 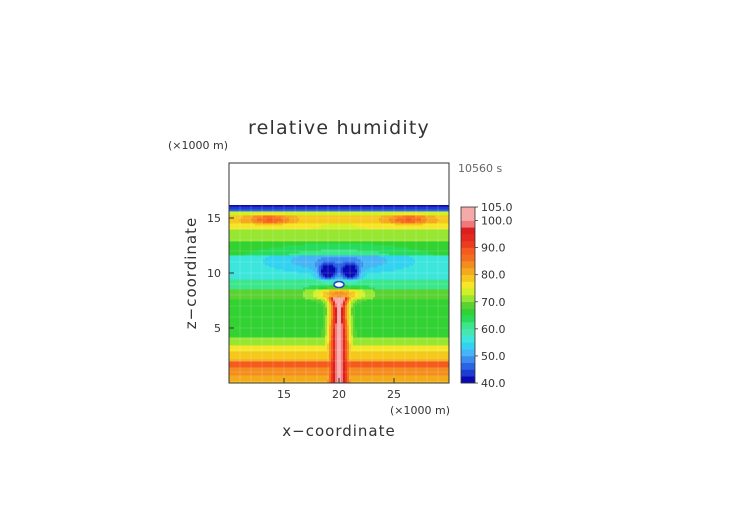 I want to click on x-axis-ticks: 15 20 25, so click(x=339, y=389).